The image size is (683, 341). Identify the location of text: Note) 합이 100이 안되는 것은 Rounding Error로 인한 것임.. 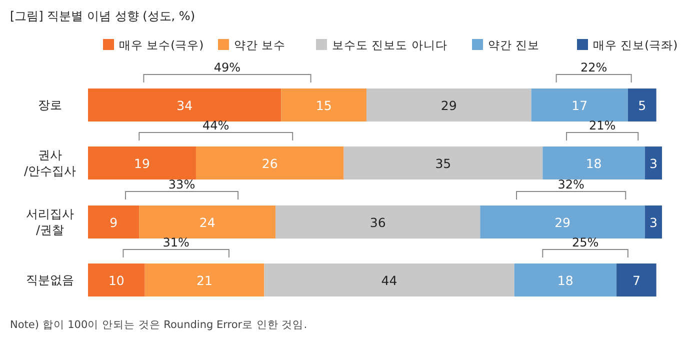
(159, 325).